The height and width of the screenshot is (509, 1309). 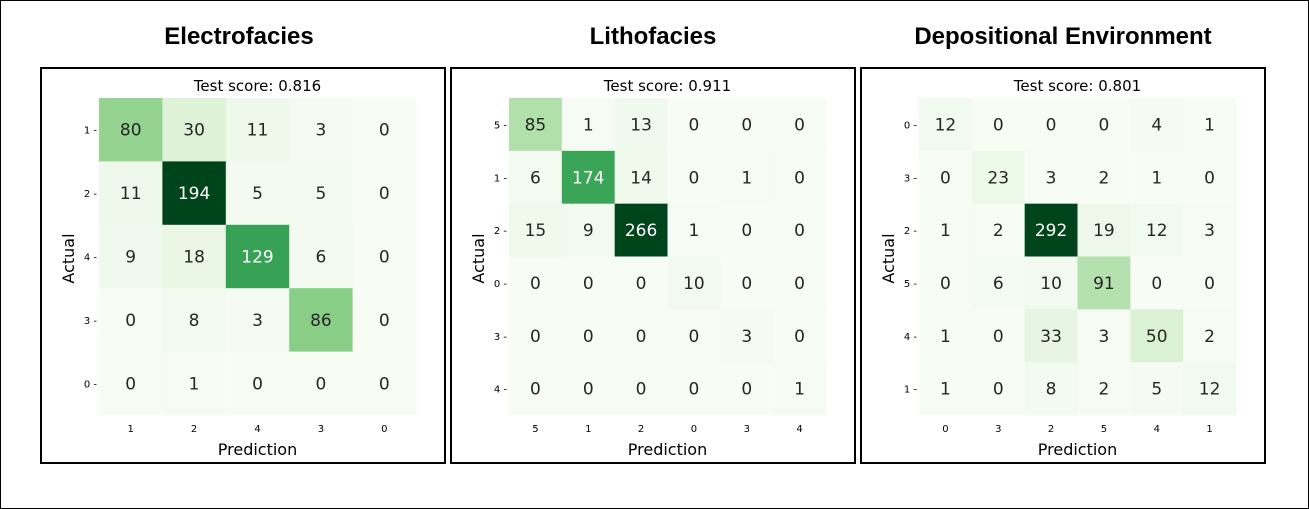 What do you see at coordinates (998, 231) in the screenshot?
I see `cell-value-label: 2` at bounding box center [998, 231].